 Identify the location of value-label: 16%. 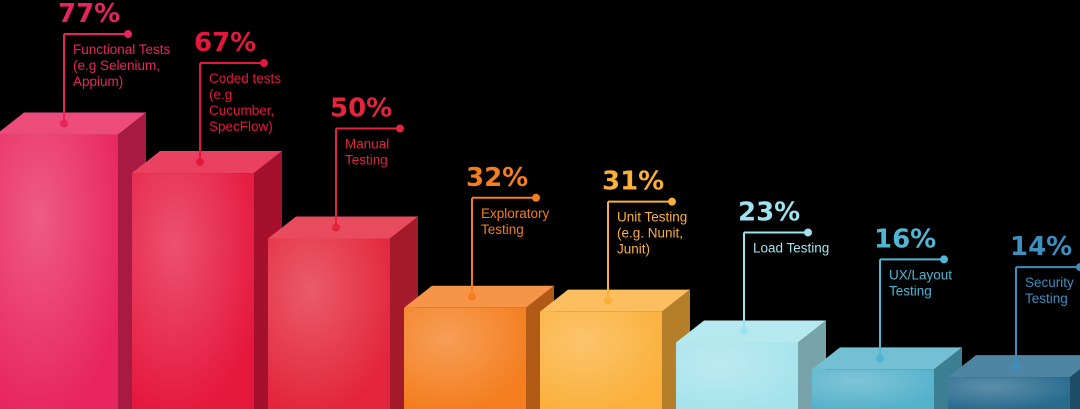
(905, 239).